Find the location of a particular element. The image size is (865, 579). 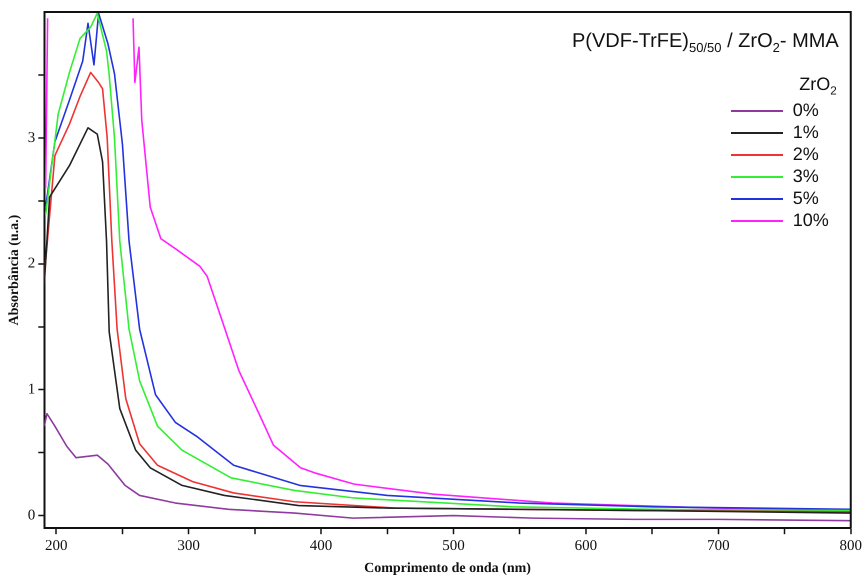

x-tick-label: 700 is located at coordinates (718, 546).